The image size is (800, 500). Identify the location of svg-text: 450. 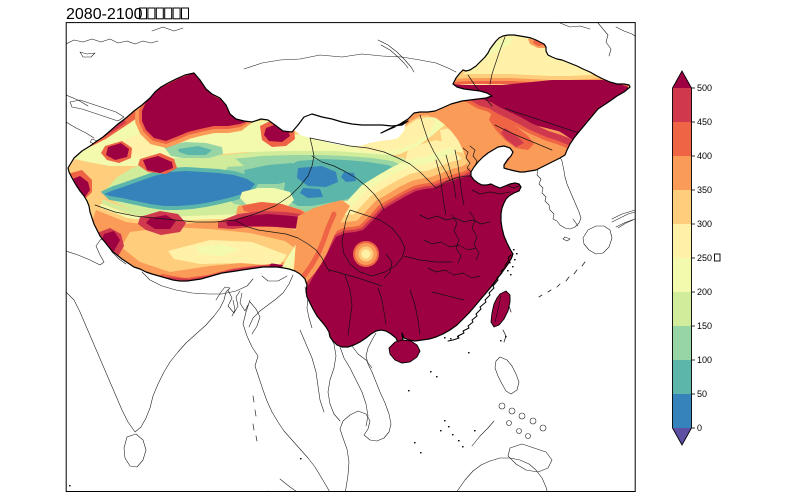
(704, 122).